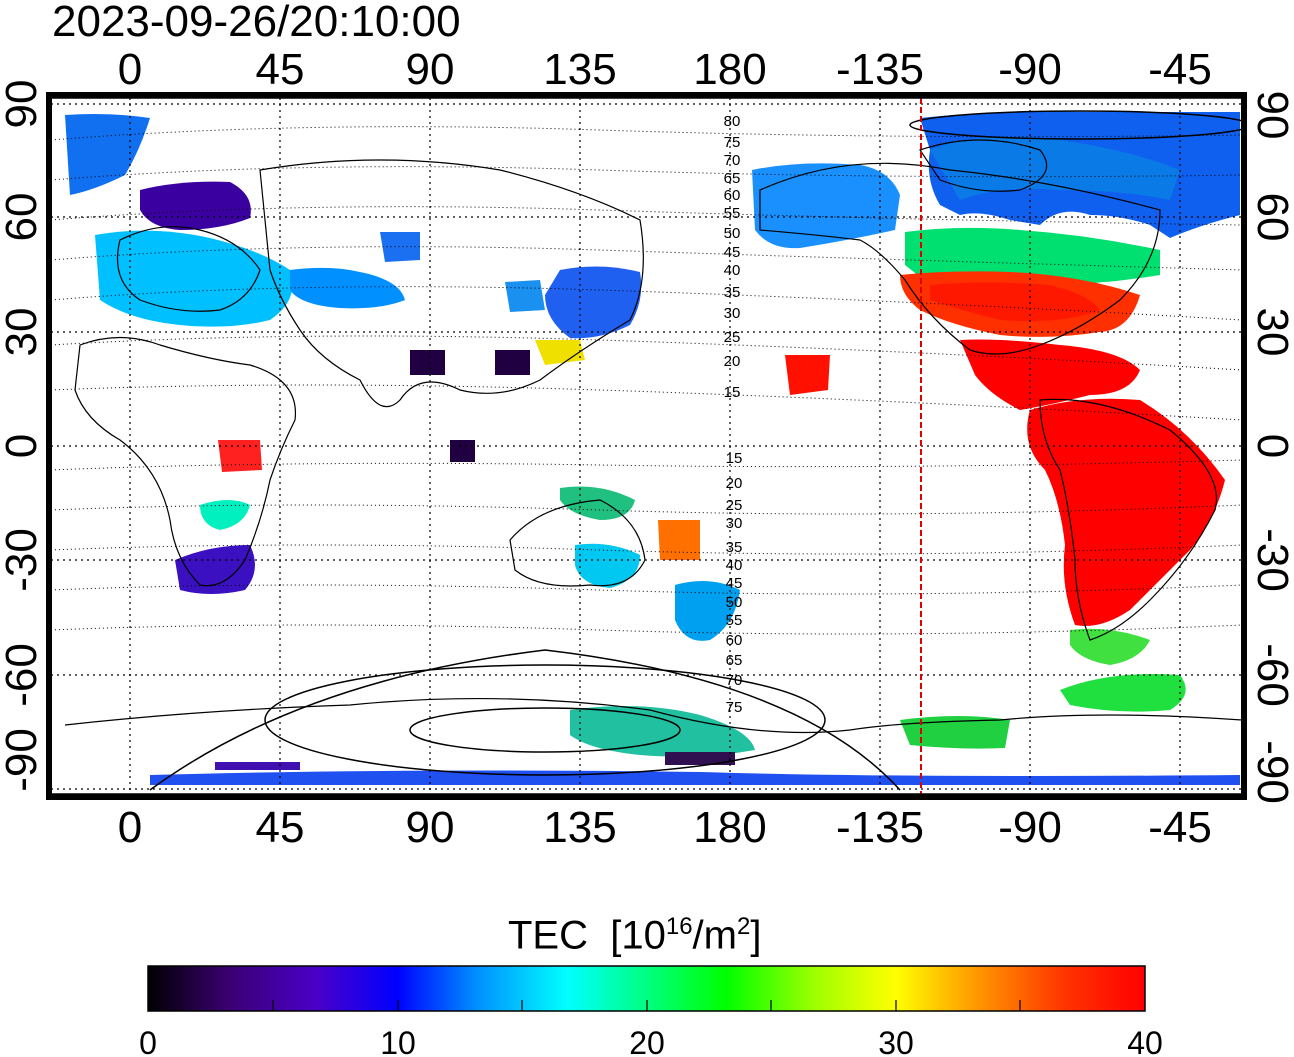 The image size is (1294, 1057). What do you see at coordinates (107, 154) in the screenshot?
I see `region-greenland-w` at bounding box center [107, 154].